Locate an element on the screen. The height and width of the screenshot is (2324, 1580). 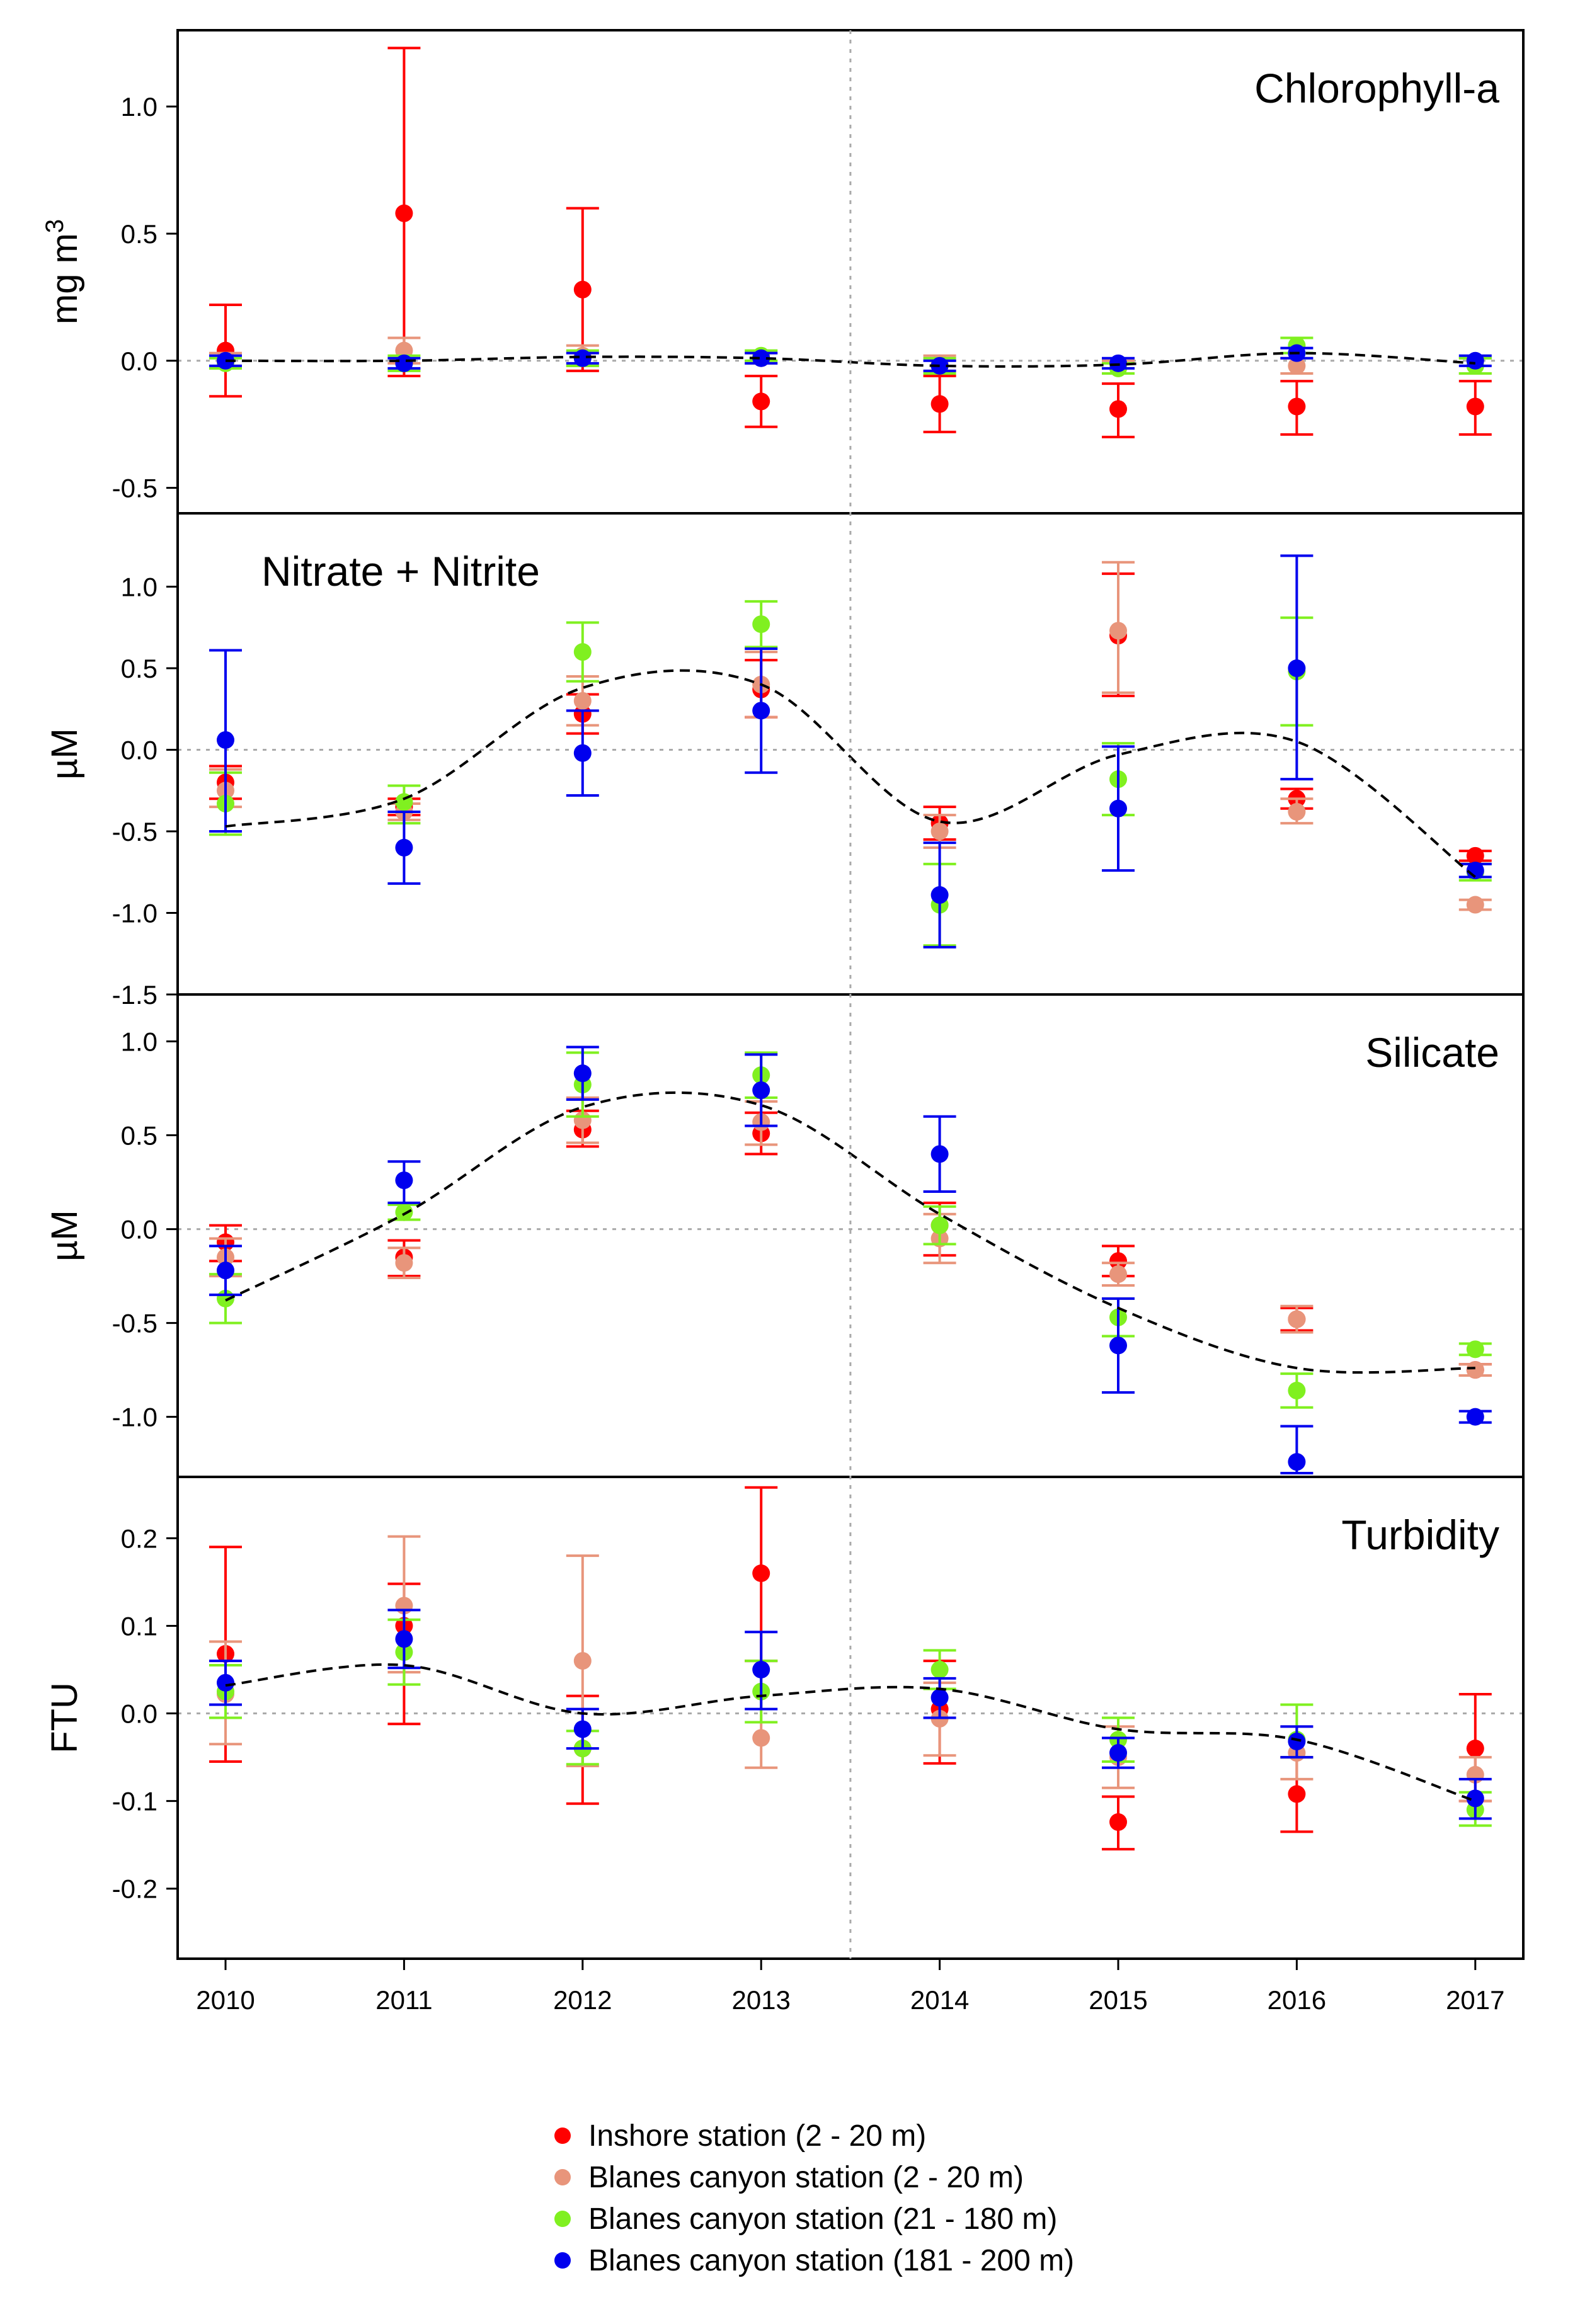
panel-title: Chlorophyll-a is located at coordinates (1376, 88).